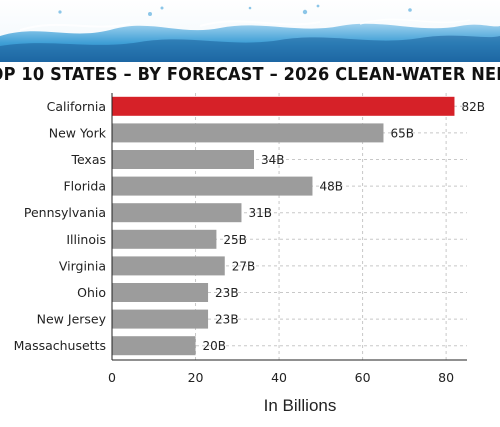 The width and height of the screenshot is (500, 427). I want to click on category-label: Virginia, so click(82, 265).